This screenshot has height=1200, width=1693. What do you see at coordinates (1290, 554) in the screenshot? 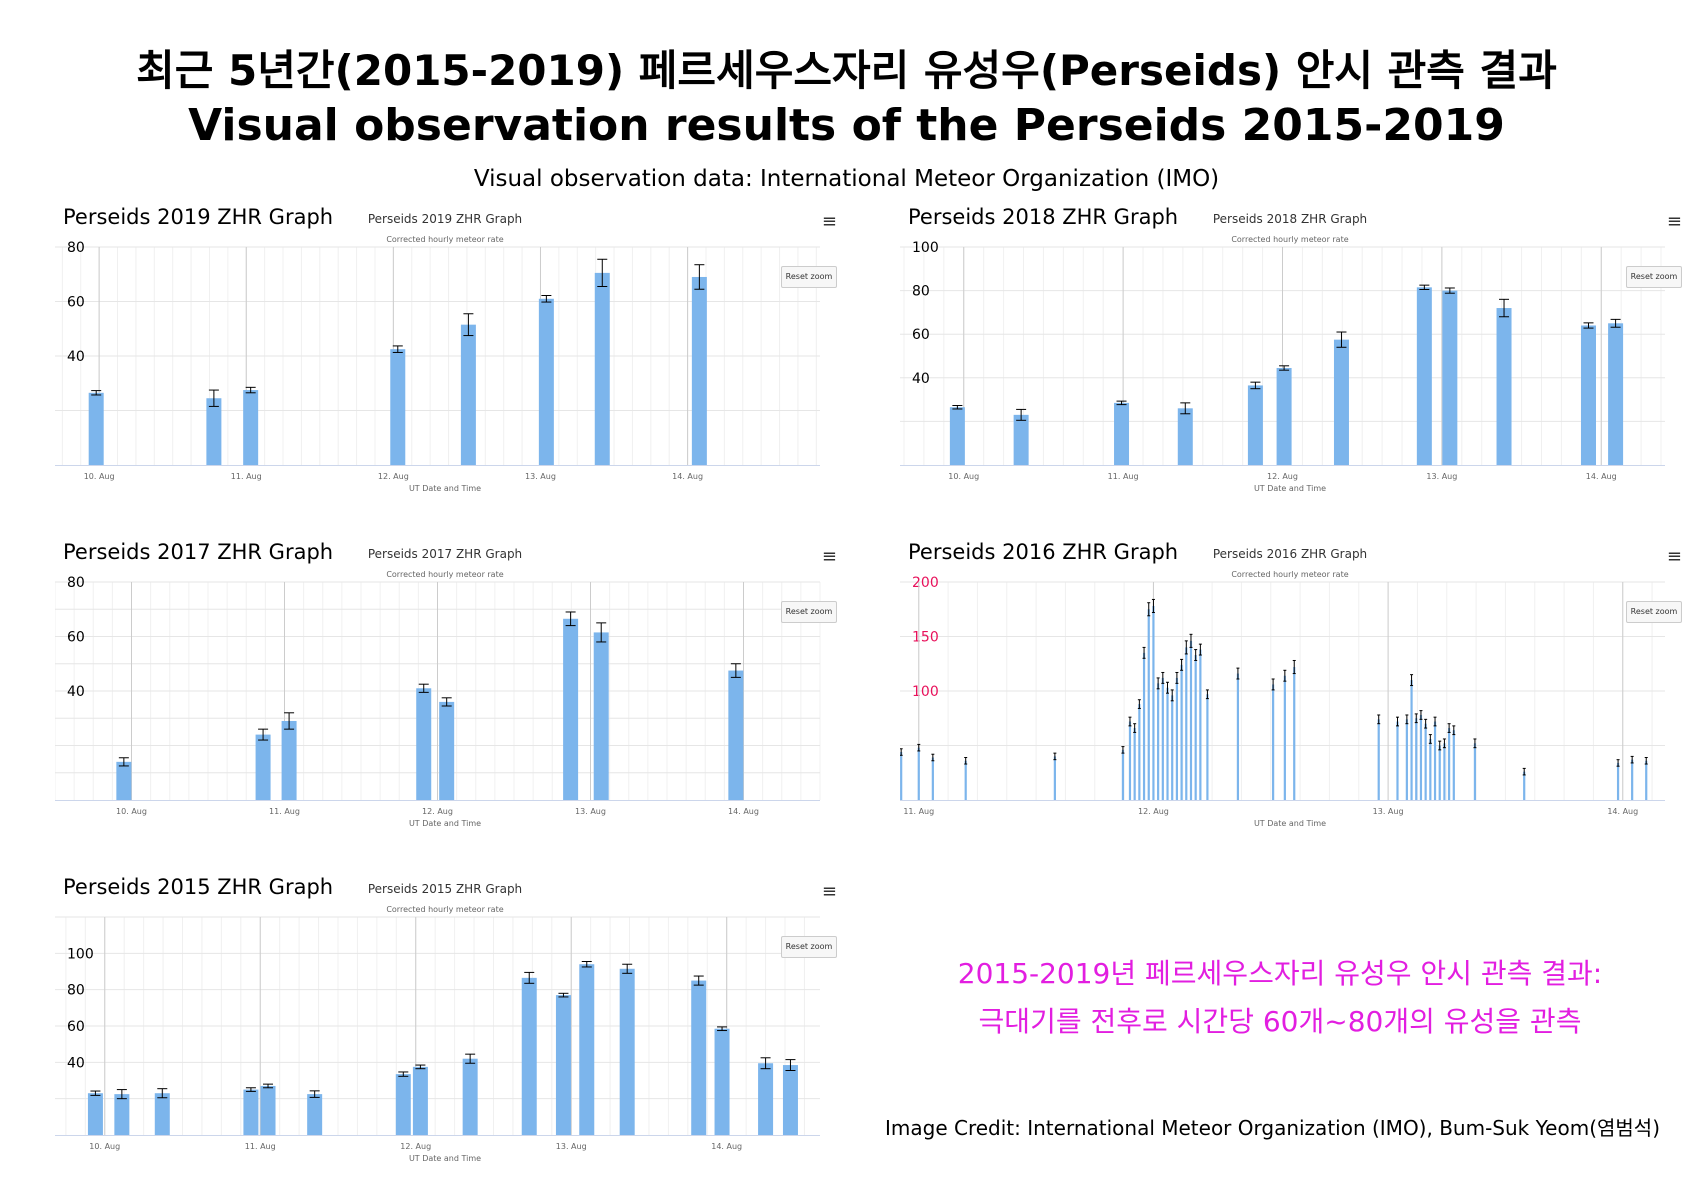
I see `chart-title: Perseids 2016 ZHR Graph` at bounding box center [1290, 554].